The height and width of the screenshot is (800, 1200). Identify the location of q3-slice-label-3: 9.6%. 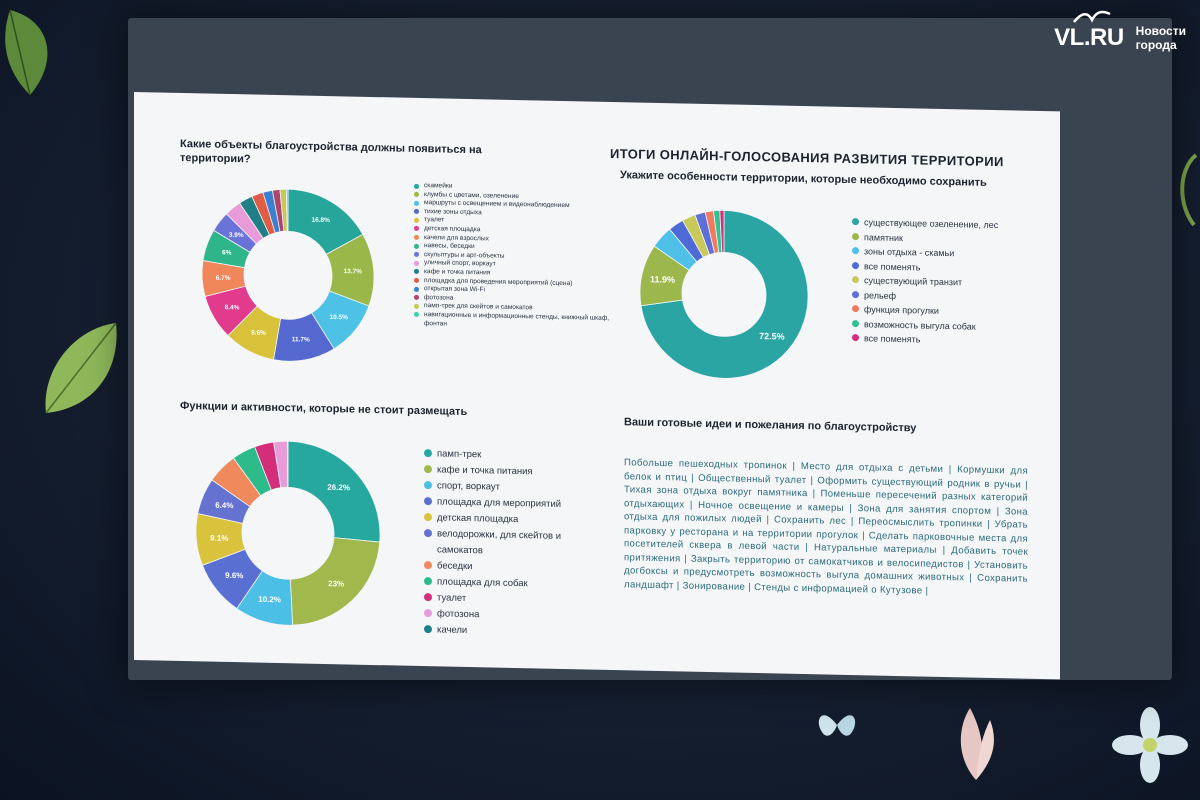
(234, 575).